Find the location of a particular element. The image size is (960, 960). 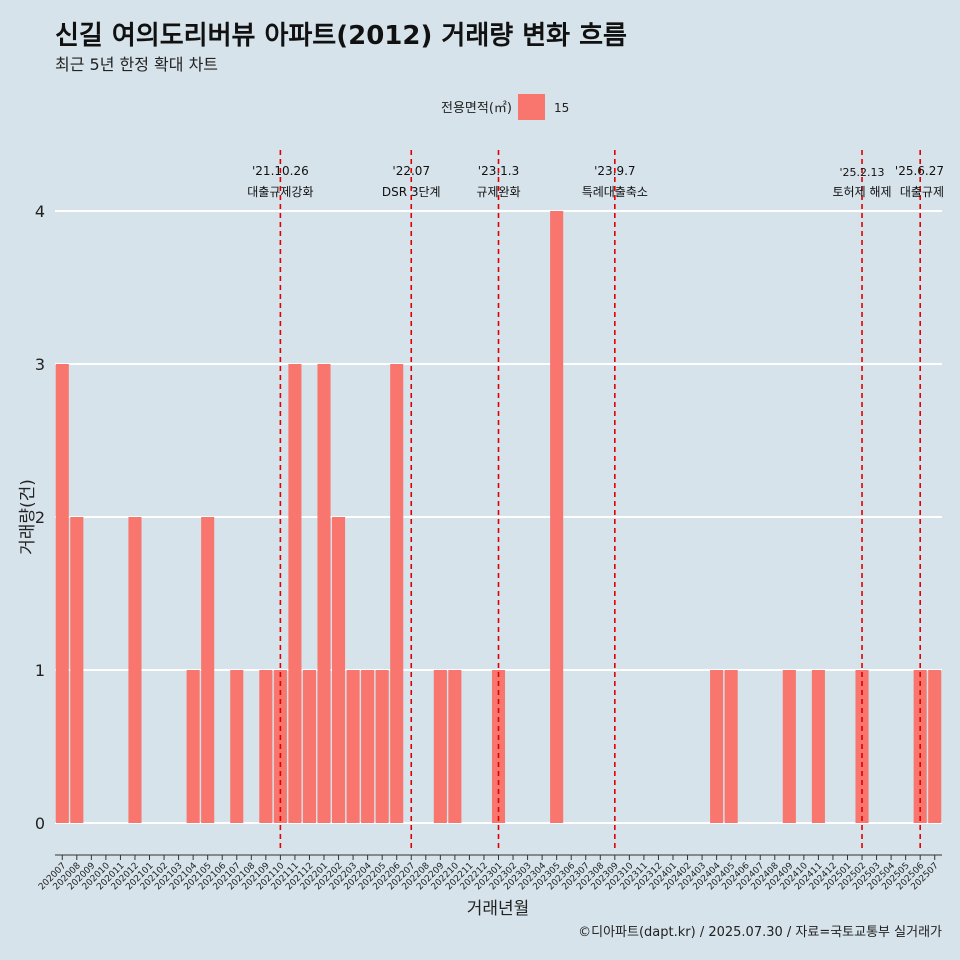

annotation-date: '21.10.26 is located at coordinates (280, 171).